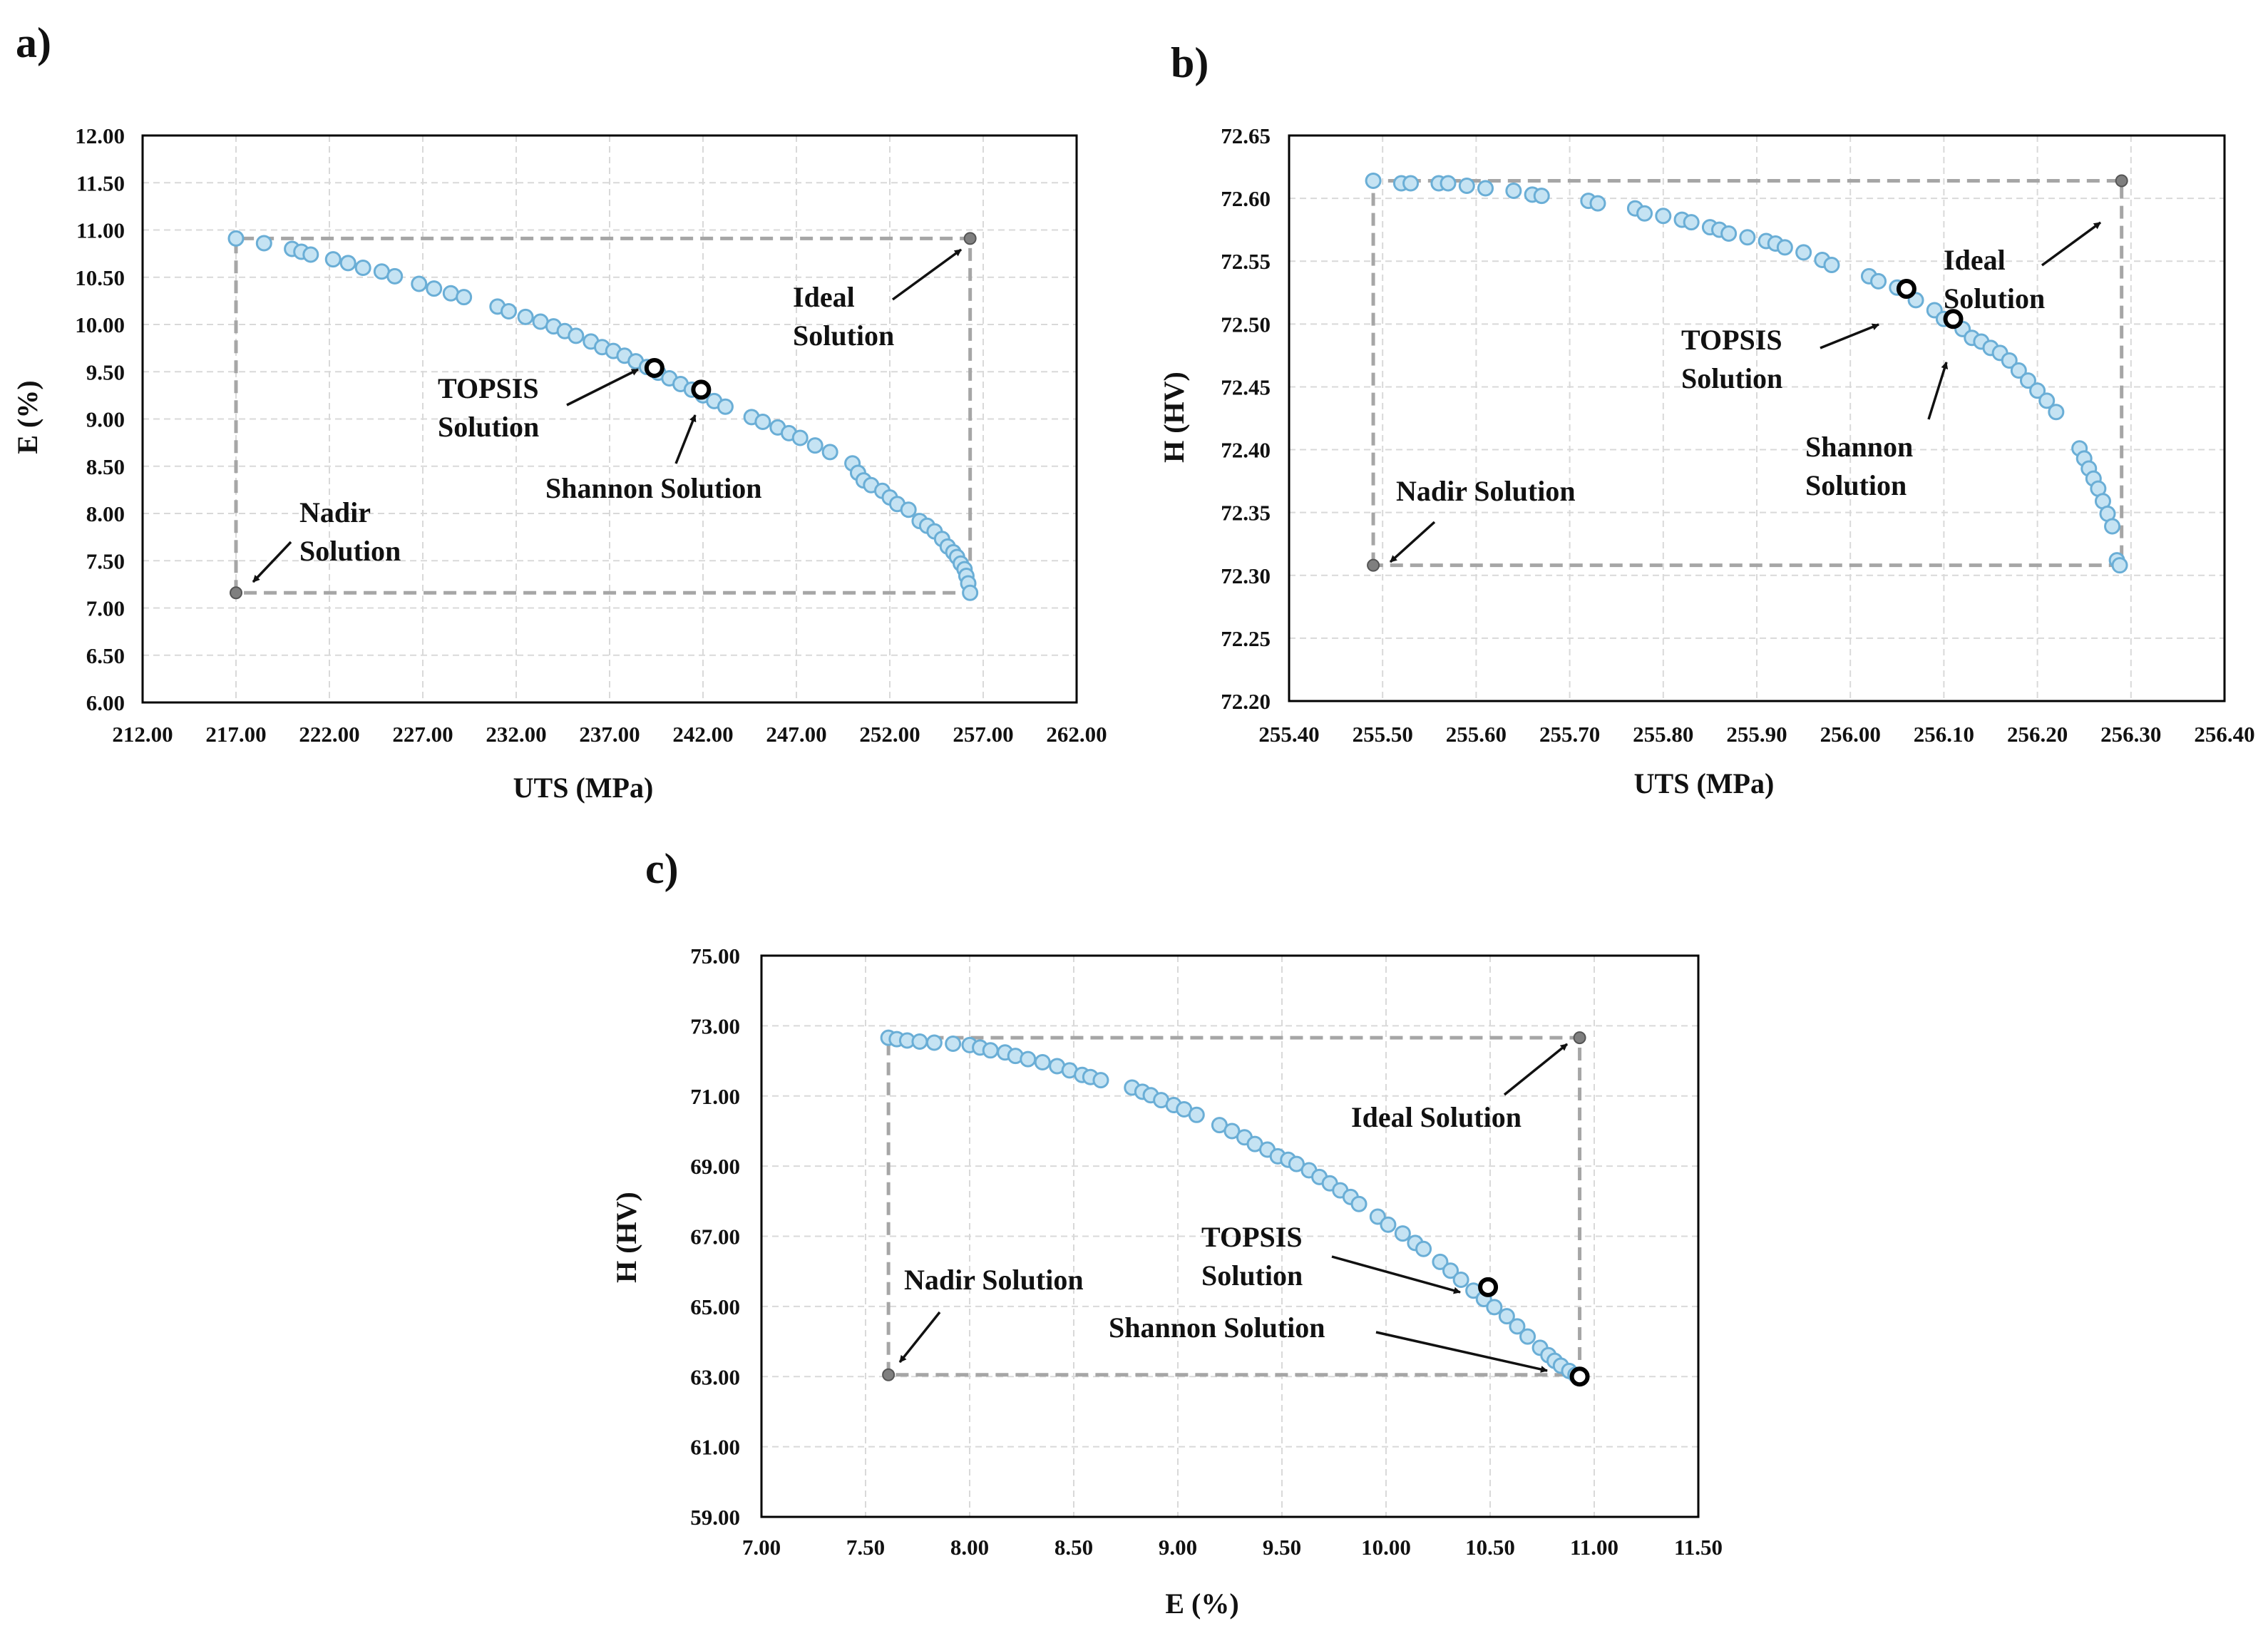  Describe the element at coordinates (662, 868) in the screenshot. I see `panel-label: c)` at that location.